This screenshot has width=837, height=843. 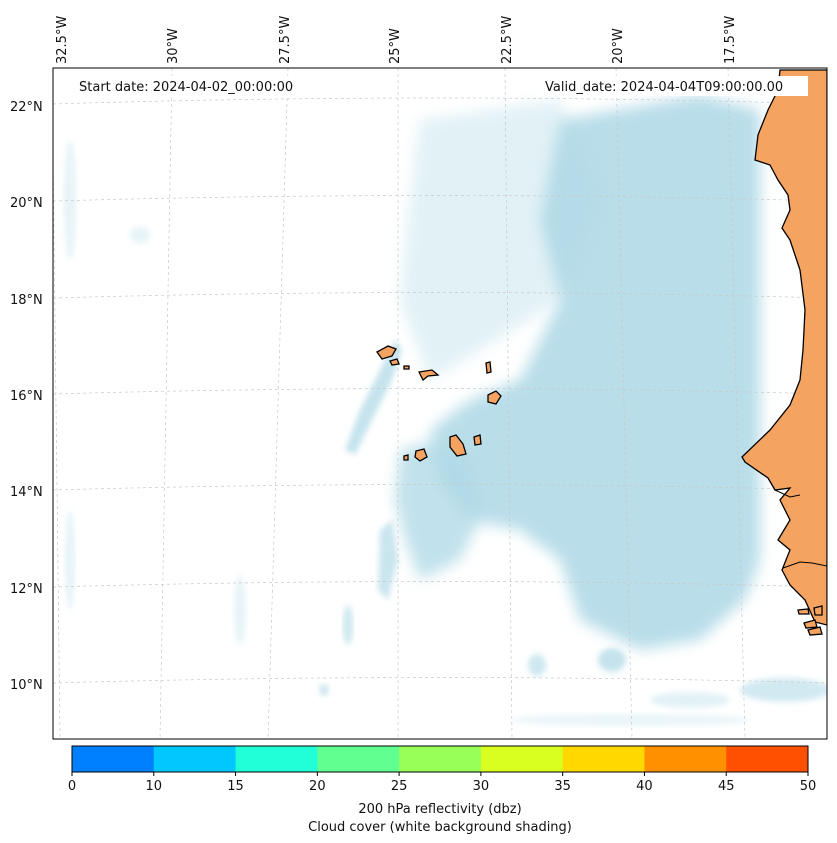 I want to click on lat-label-16n: 16°N, so click(x=26, y=396).